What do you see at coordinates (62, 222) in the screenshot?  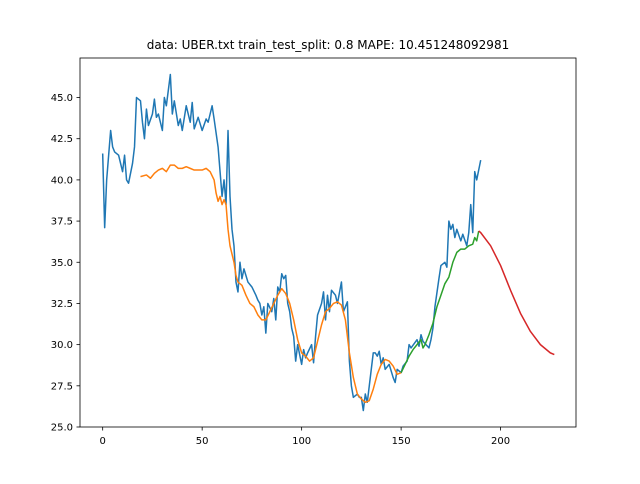 I see `y-tick-label: 37.5` at bounding box center [62, 222].